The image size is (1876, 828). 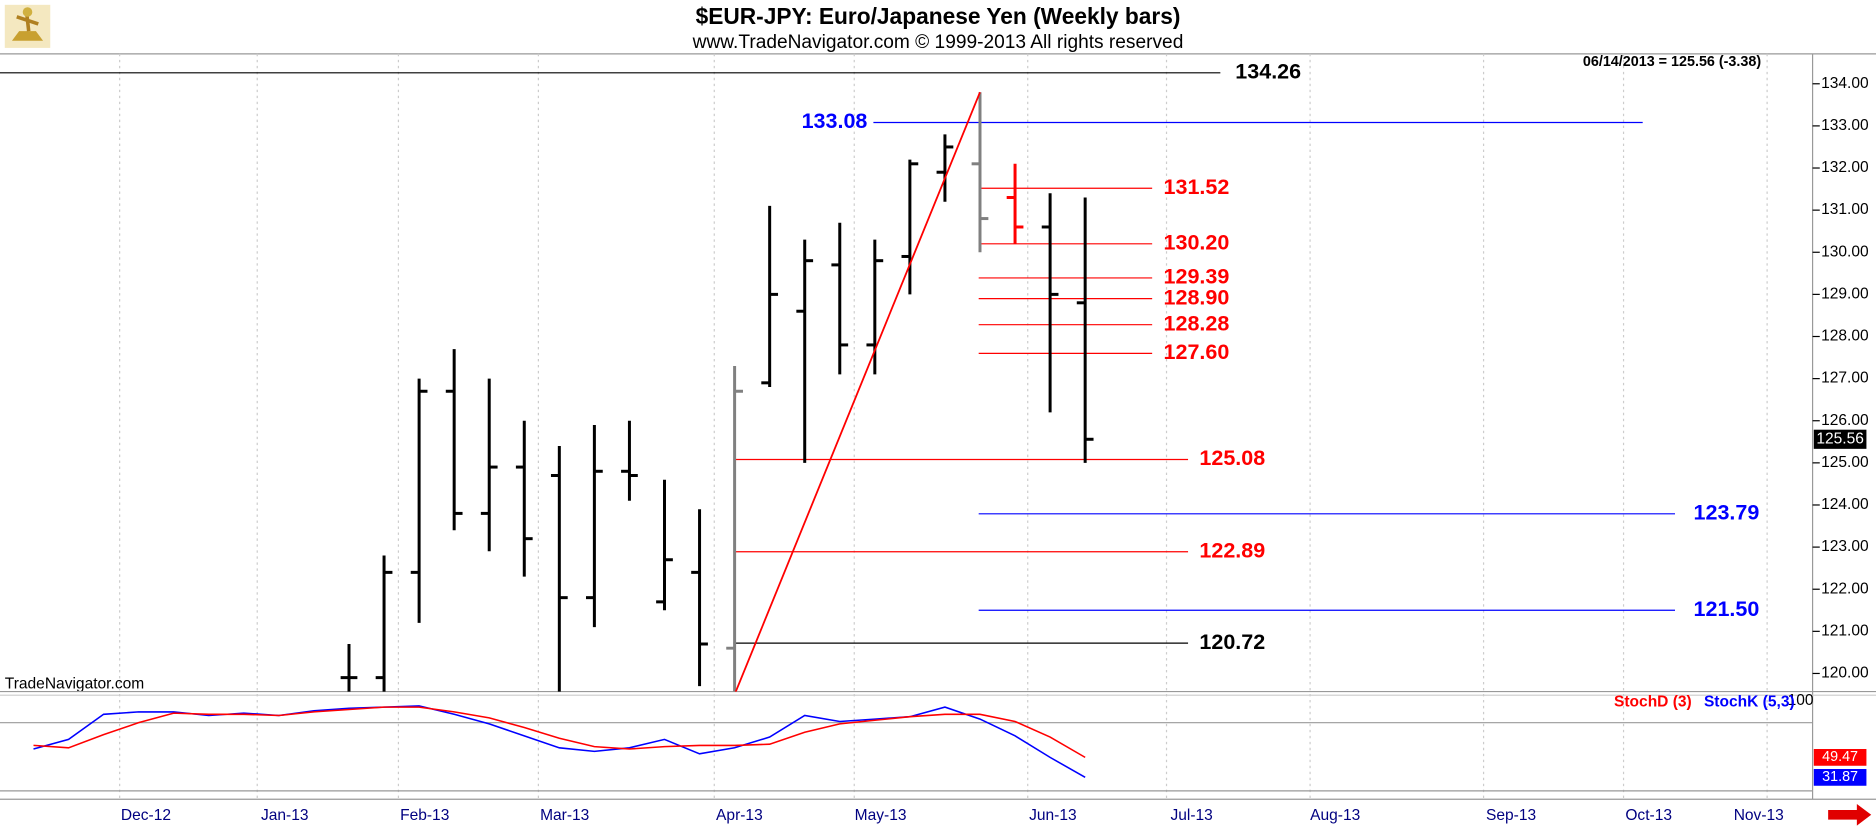 I want to click on indicator-tick-label: 100, so click(x=1801, y=700).